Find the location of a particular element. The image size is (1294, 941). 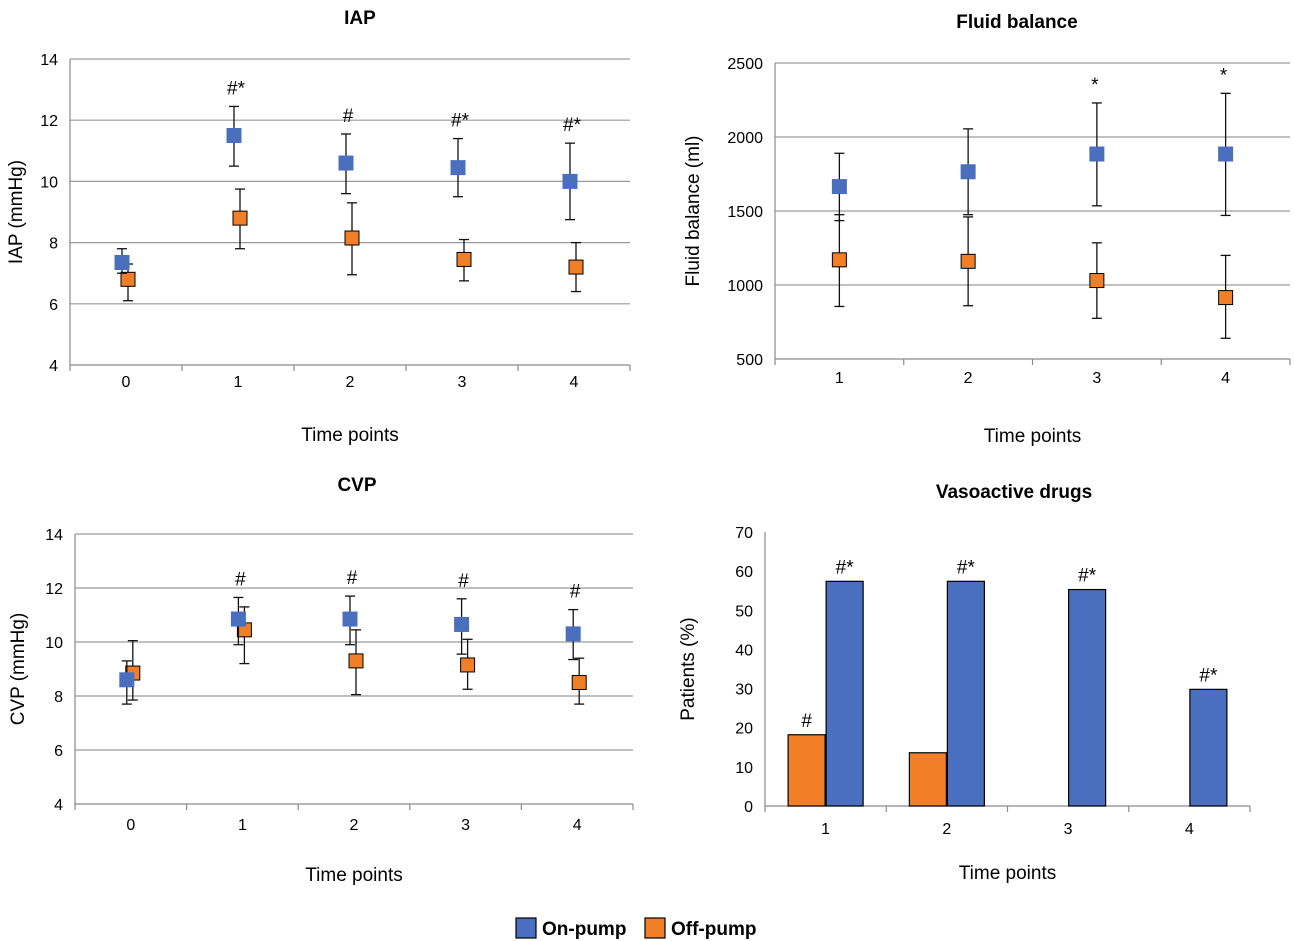

chart-title: CVP is located at coordinates (356, 485).